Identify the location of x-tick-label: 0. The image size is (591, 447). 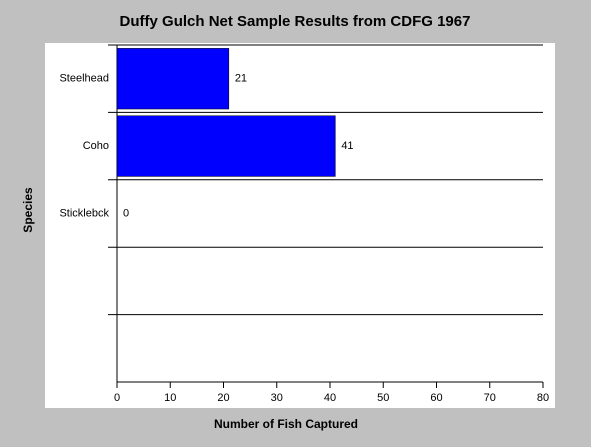
(117, 398).